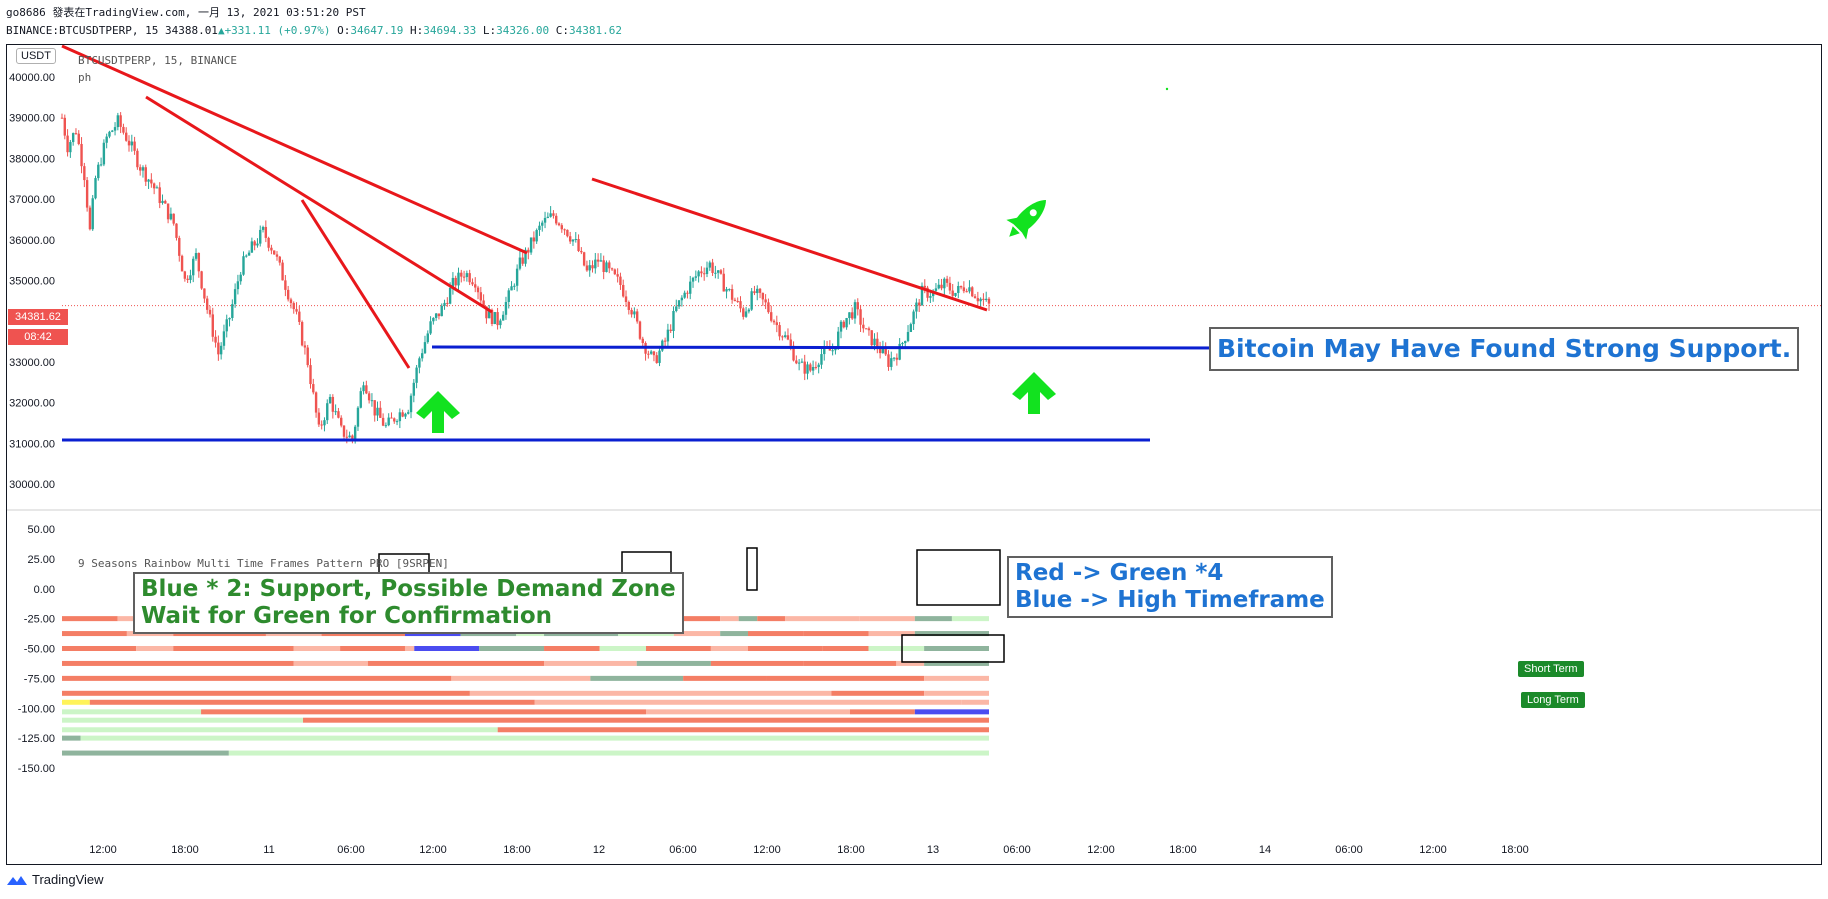  Describe the element at coordinates (1551, 669) in the screenshot. I see `short-term-tag: Short Term` at that location.